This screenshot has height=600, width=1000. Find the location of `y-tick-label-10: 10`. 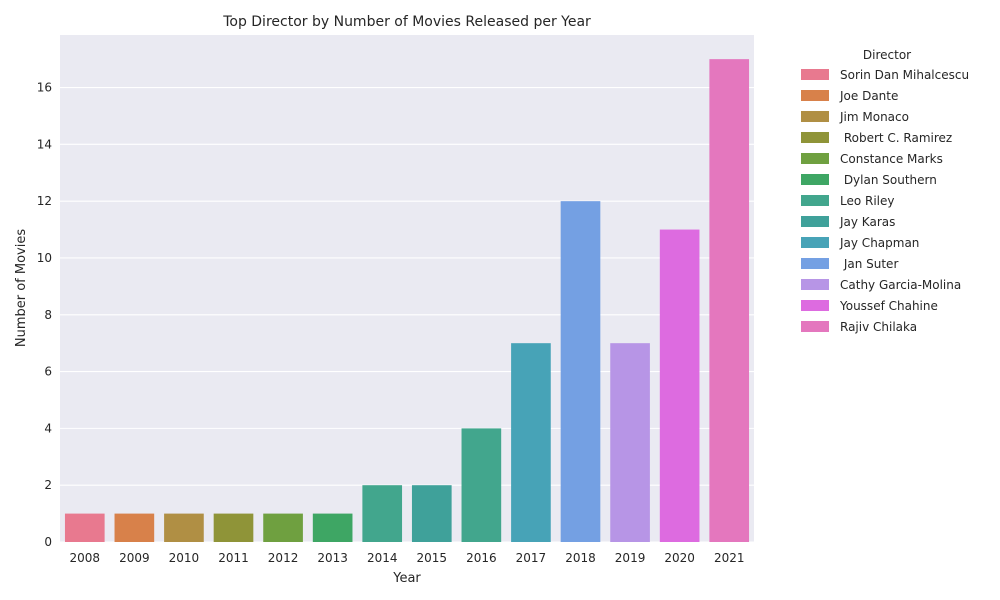

y-tick-label-10: 10 is located at coordinates (44, 258).